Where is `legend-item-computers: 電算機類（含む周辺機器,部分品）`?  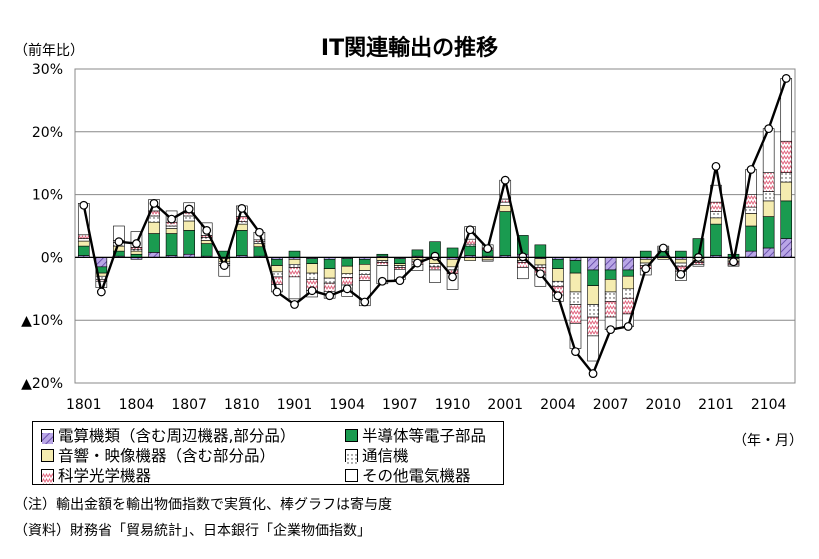 legend-item-computers: 電算機類（含む周辺機器,部分品） is located at coordinates (168, 435).